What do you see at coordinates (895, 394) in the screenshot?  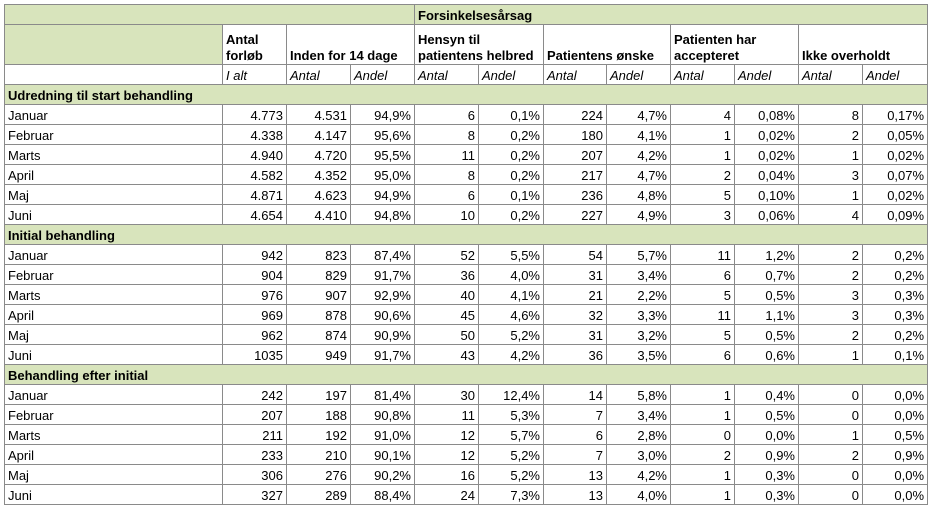 I see `value-cell: 0,0%` at bounding box center [895, 394].